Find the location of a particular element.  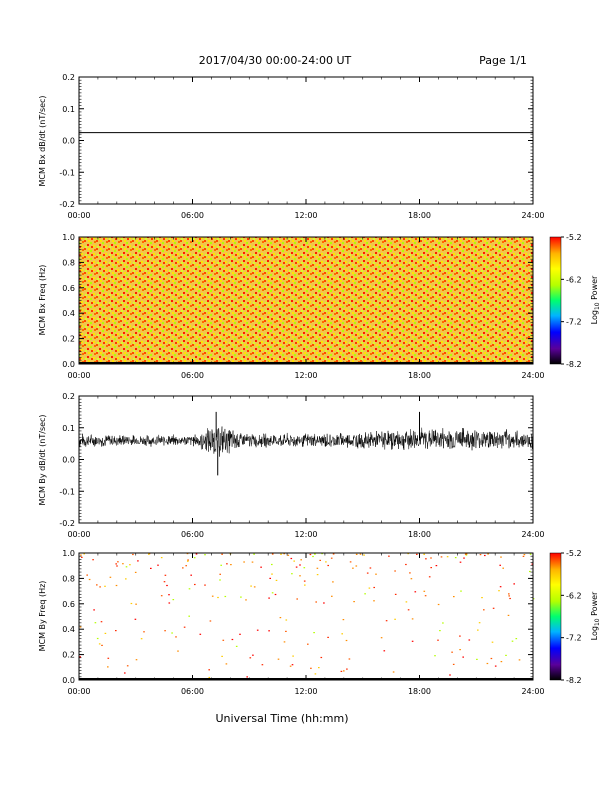

y-tick-label: -0.1 is located at coordinates (67, 172).